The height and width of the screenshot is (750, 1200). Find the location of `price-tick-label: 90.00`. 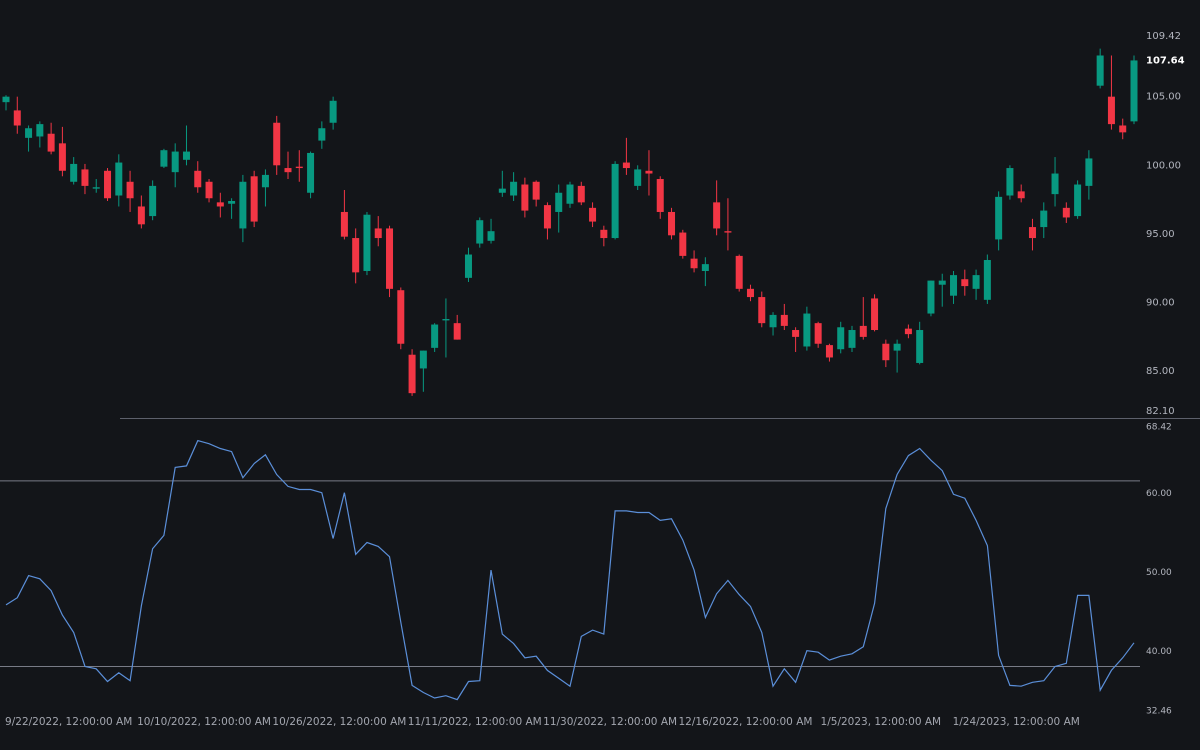

price-tick-label: 90.00 is located at coordinates (1160, 303).